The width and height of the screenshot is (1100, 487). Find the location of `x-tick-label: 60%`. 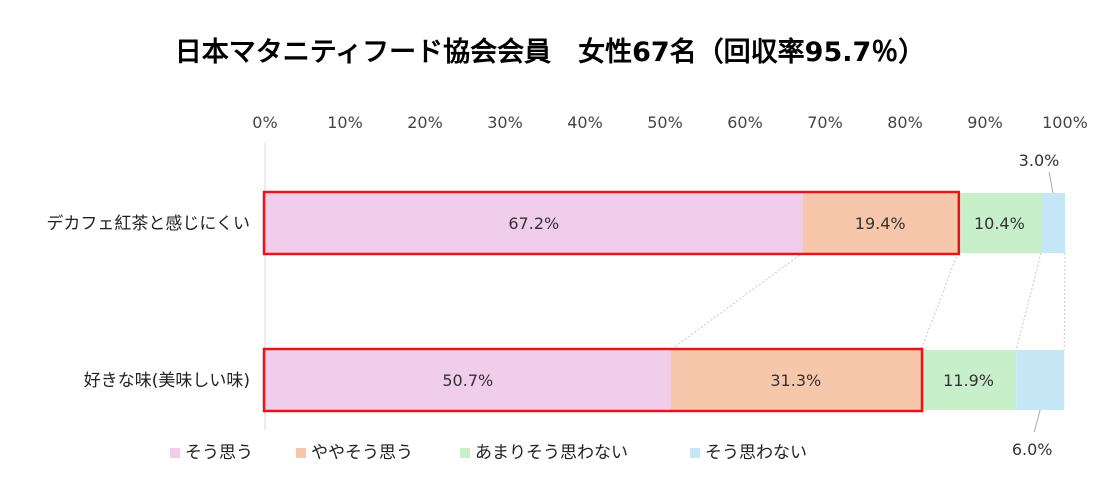

x-tick-label: 60% is located at coordinates (745, 122).